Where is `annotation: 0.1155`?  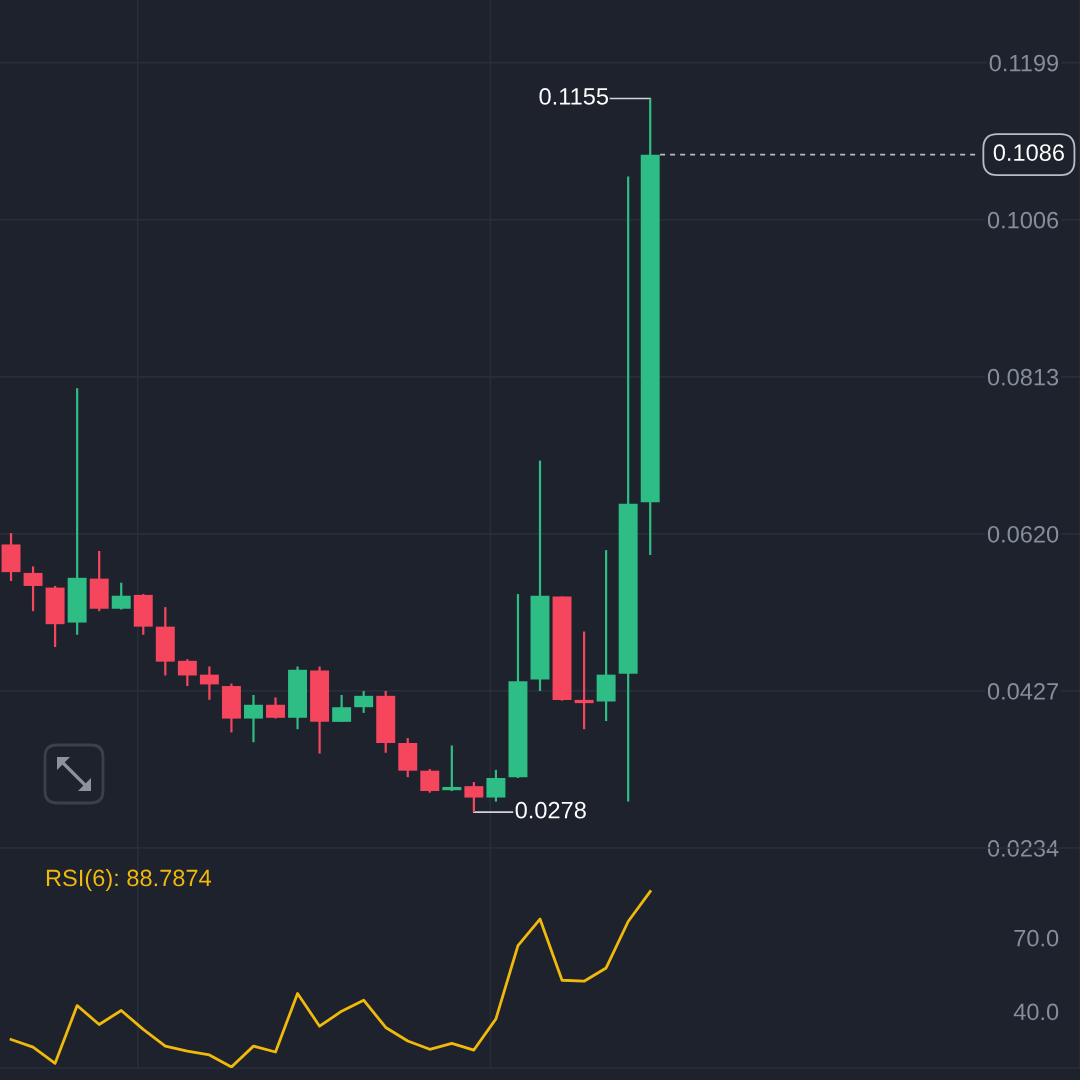 annotation: 0.1155 is located at coordinates (574, 96).